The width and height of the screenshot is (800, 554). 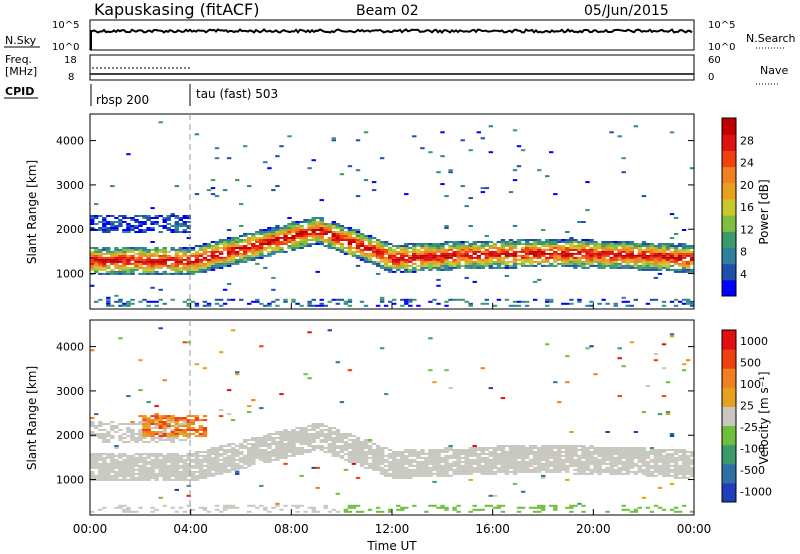 I want to click on nsky-tick-bottom: 10^0, so click(x=721, y=47).